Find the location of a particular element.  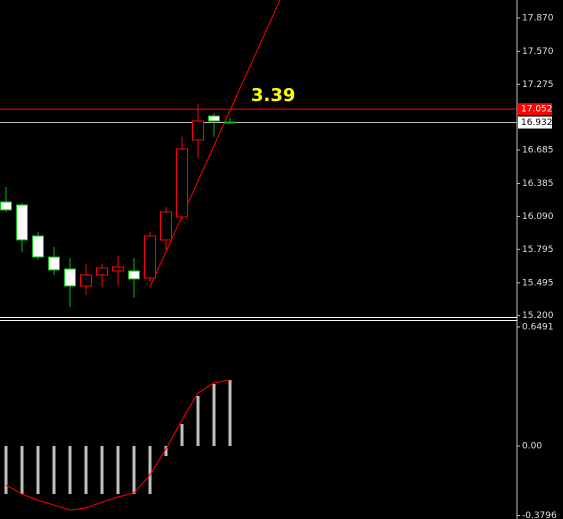

y-tick-label: 0.00 is located at coordinates (532, 447).